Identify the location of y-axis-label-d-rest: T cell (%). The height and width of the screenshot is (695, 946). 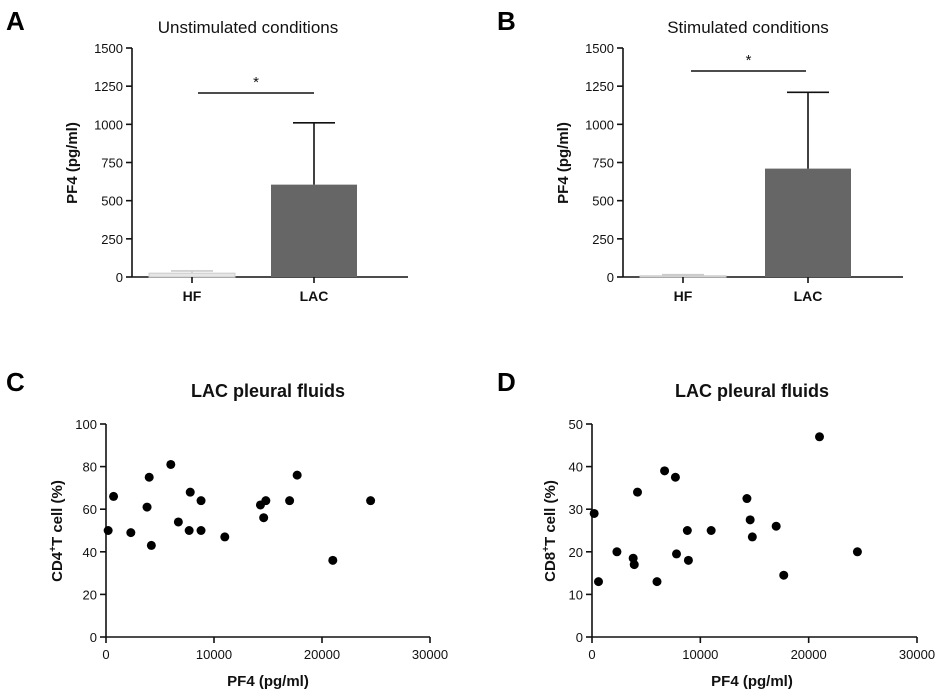
(550, 513).